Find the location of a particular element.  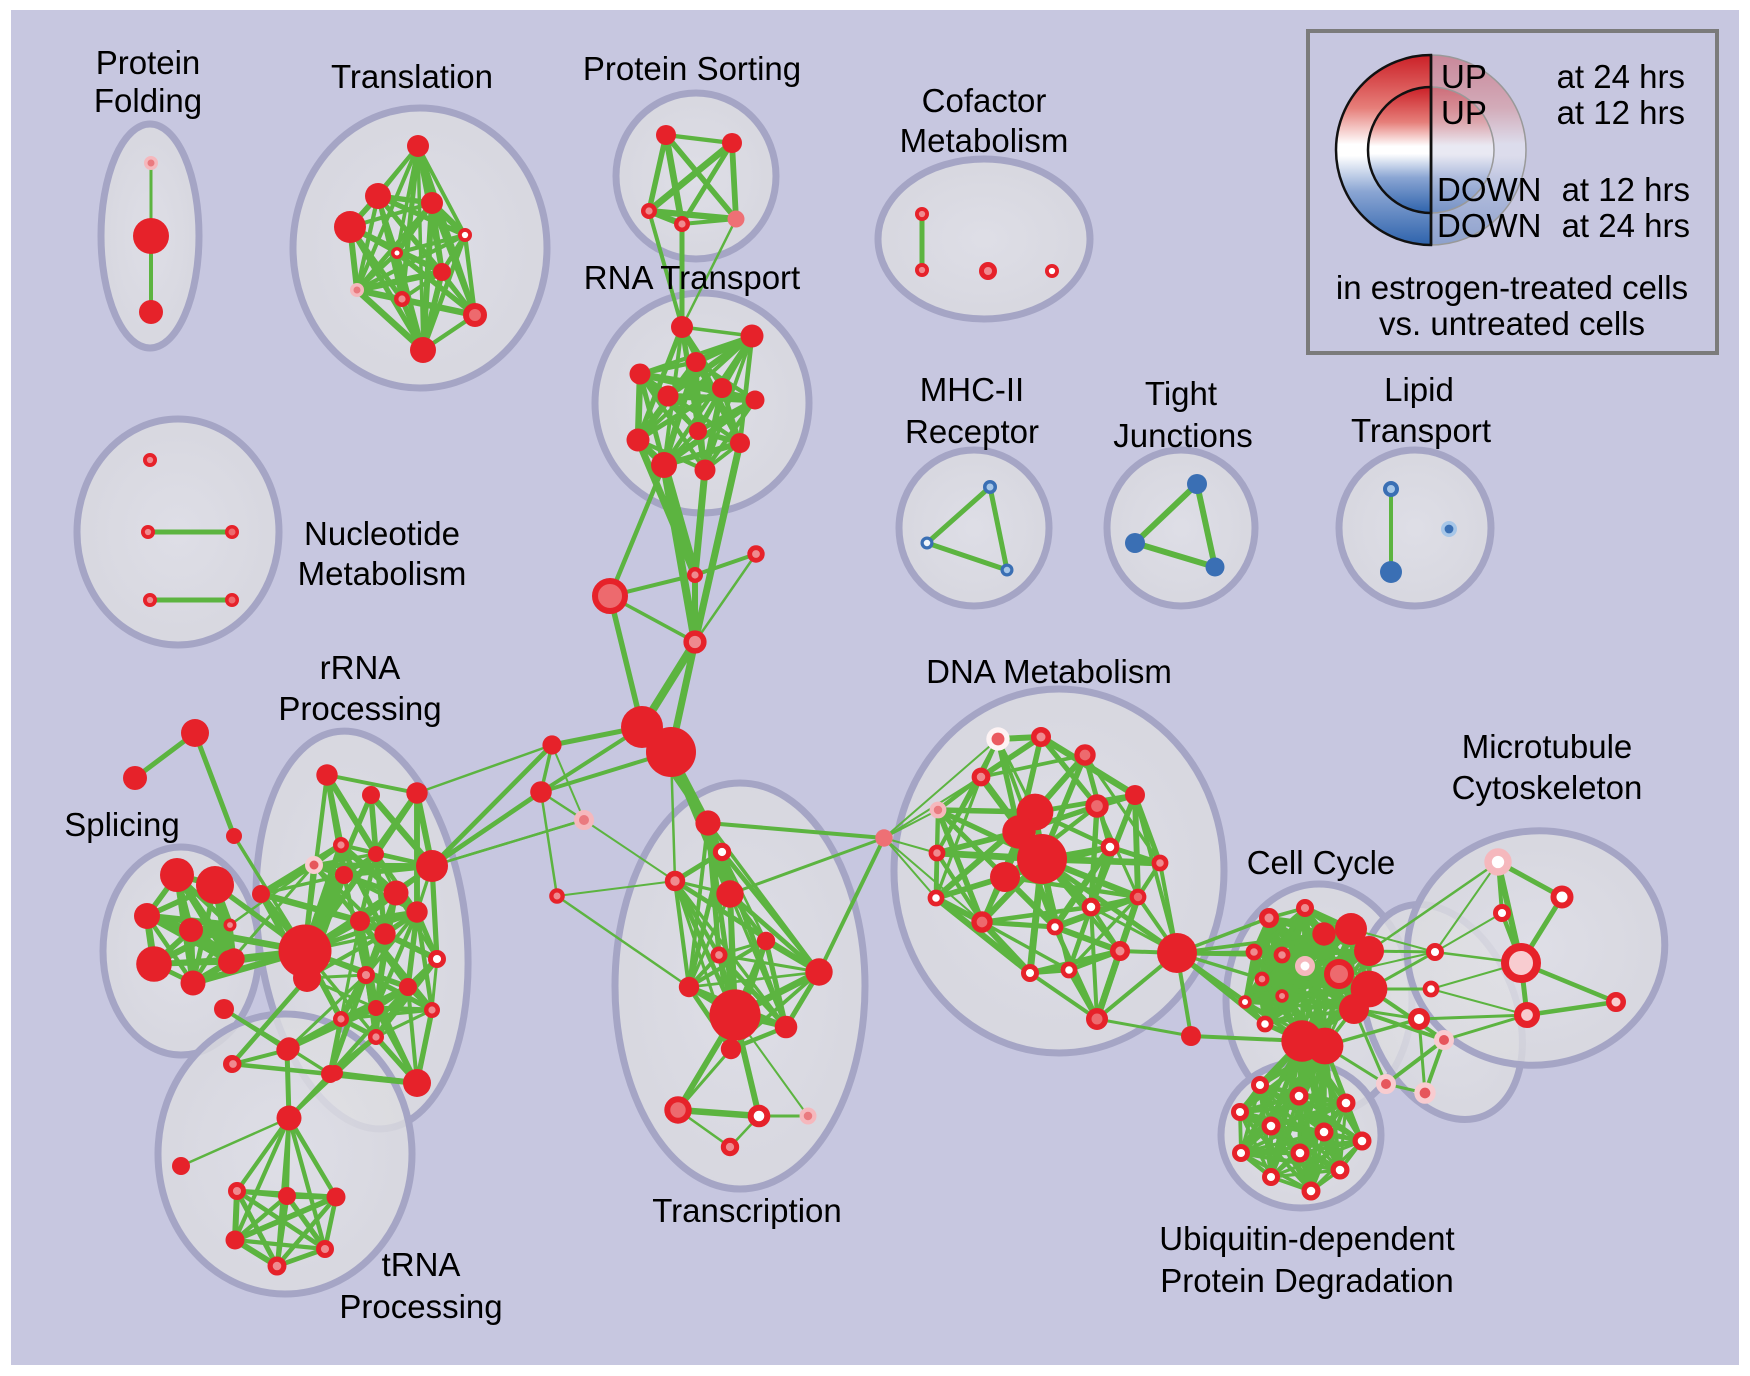

svg-text: Folding is located at coordinates (148, 100).